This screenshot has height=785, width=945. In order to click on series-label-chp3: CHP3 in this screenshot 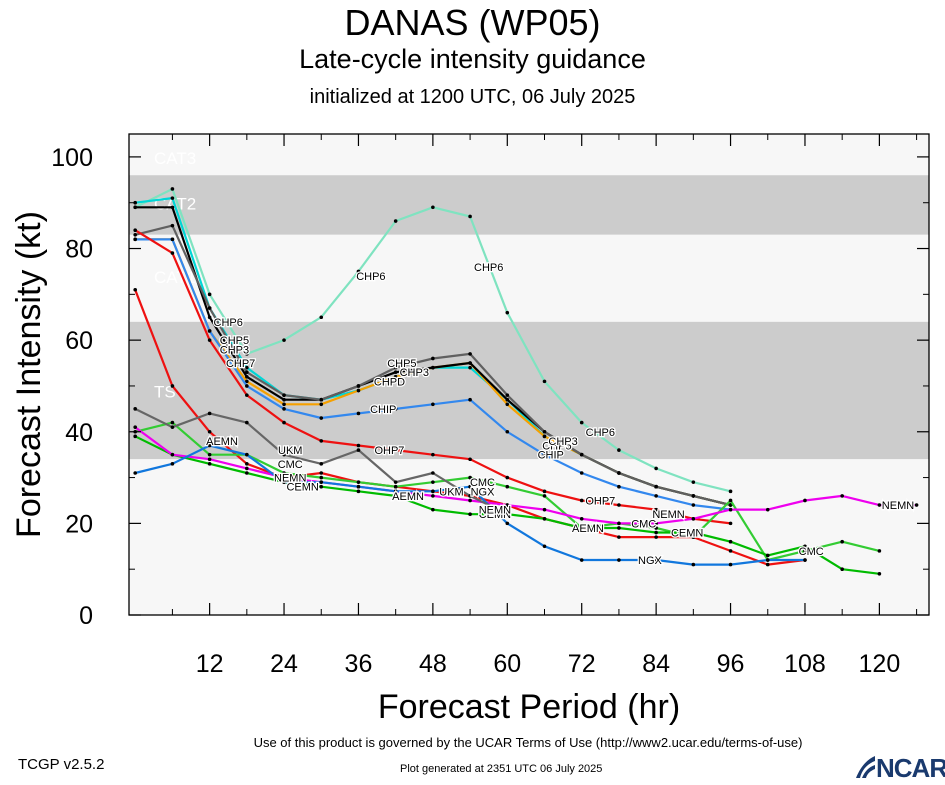, I will do `click(562, 442)`.